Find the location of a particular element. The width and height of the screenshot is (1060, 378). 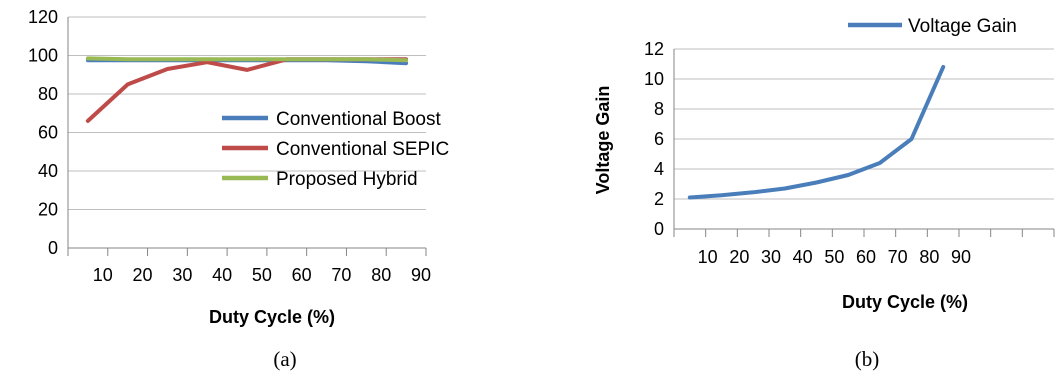

legend-entry: Conventional SEPIC is located at coordinates (362, 149).